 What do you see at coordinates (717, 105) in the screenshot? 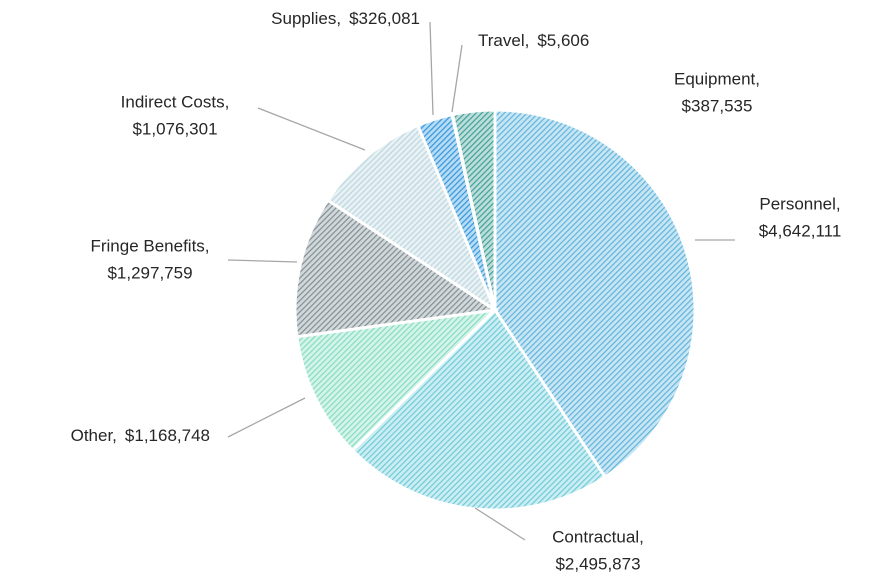
I see `value-label: $387,535` at bounding box center [717, 105].